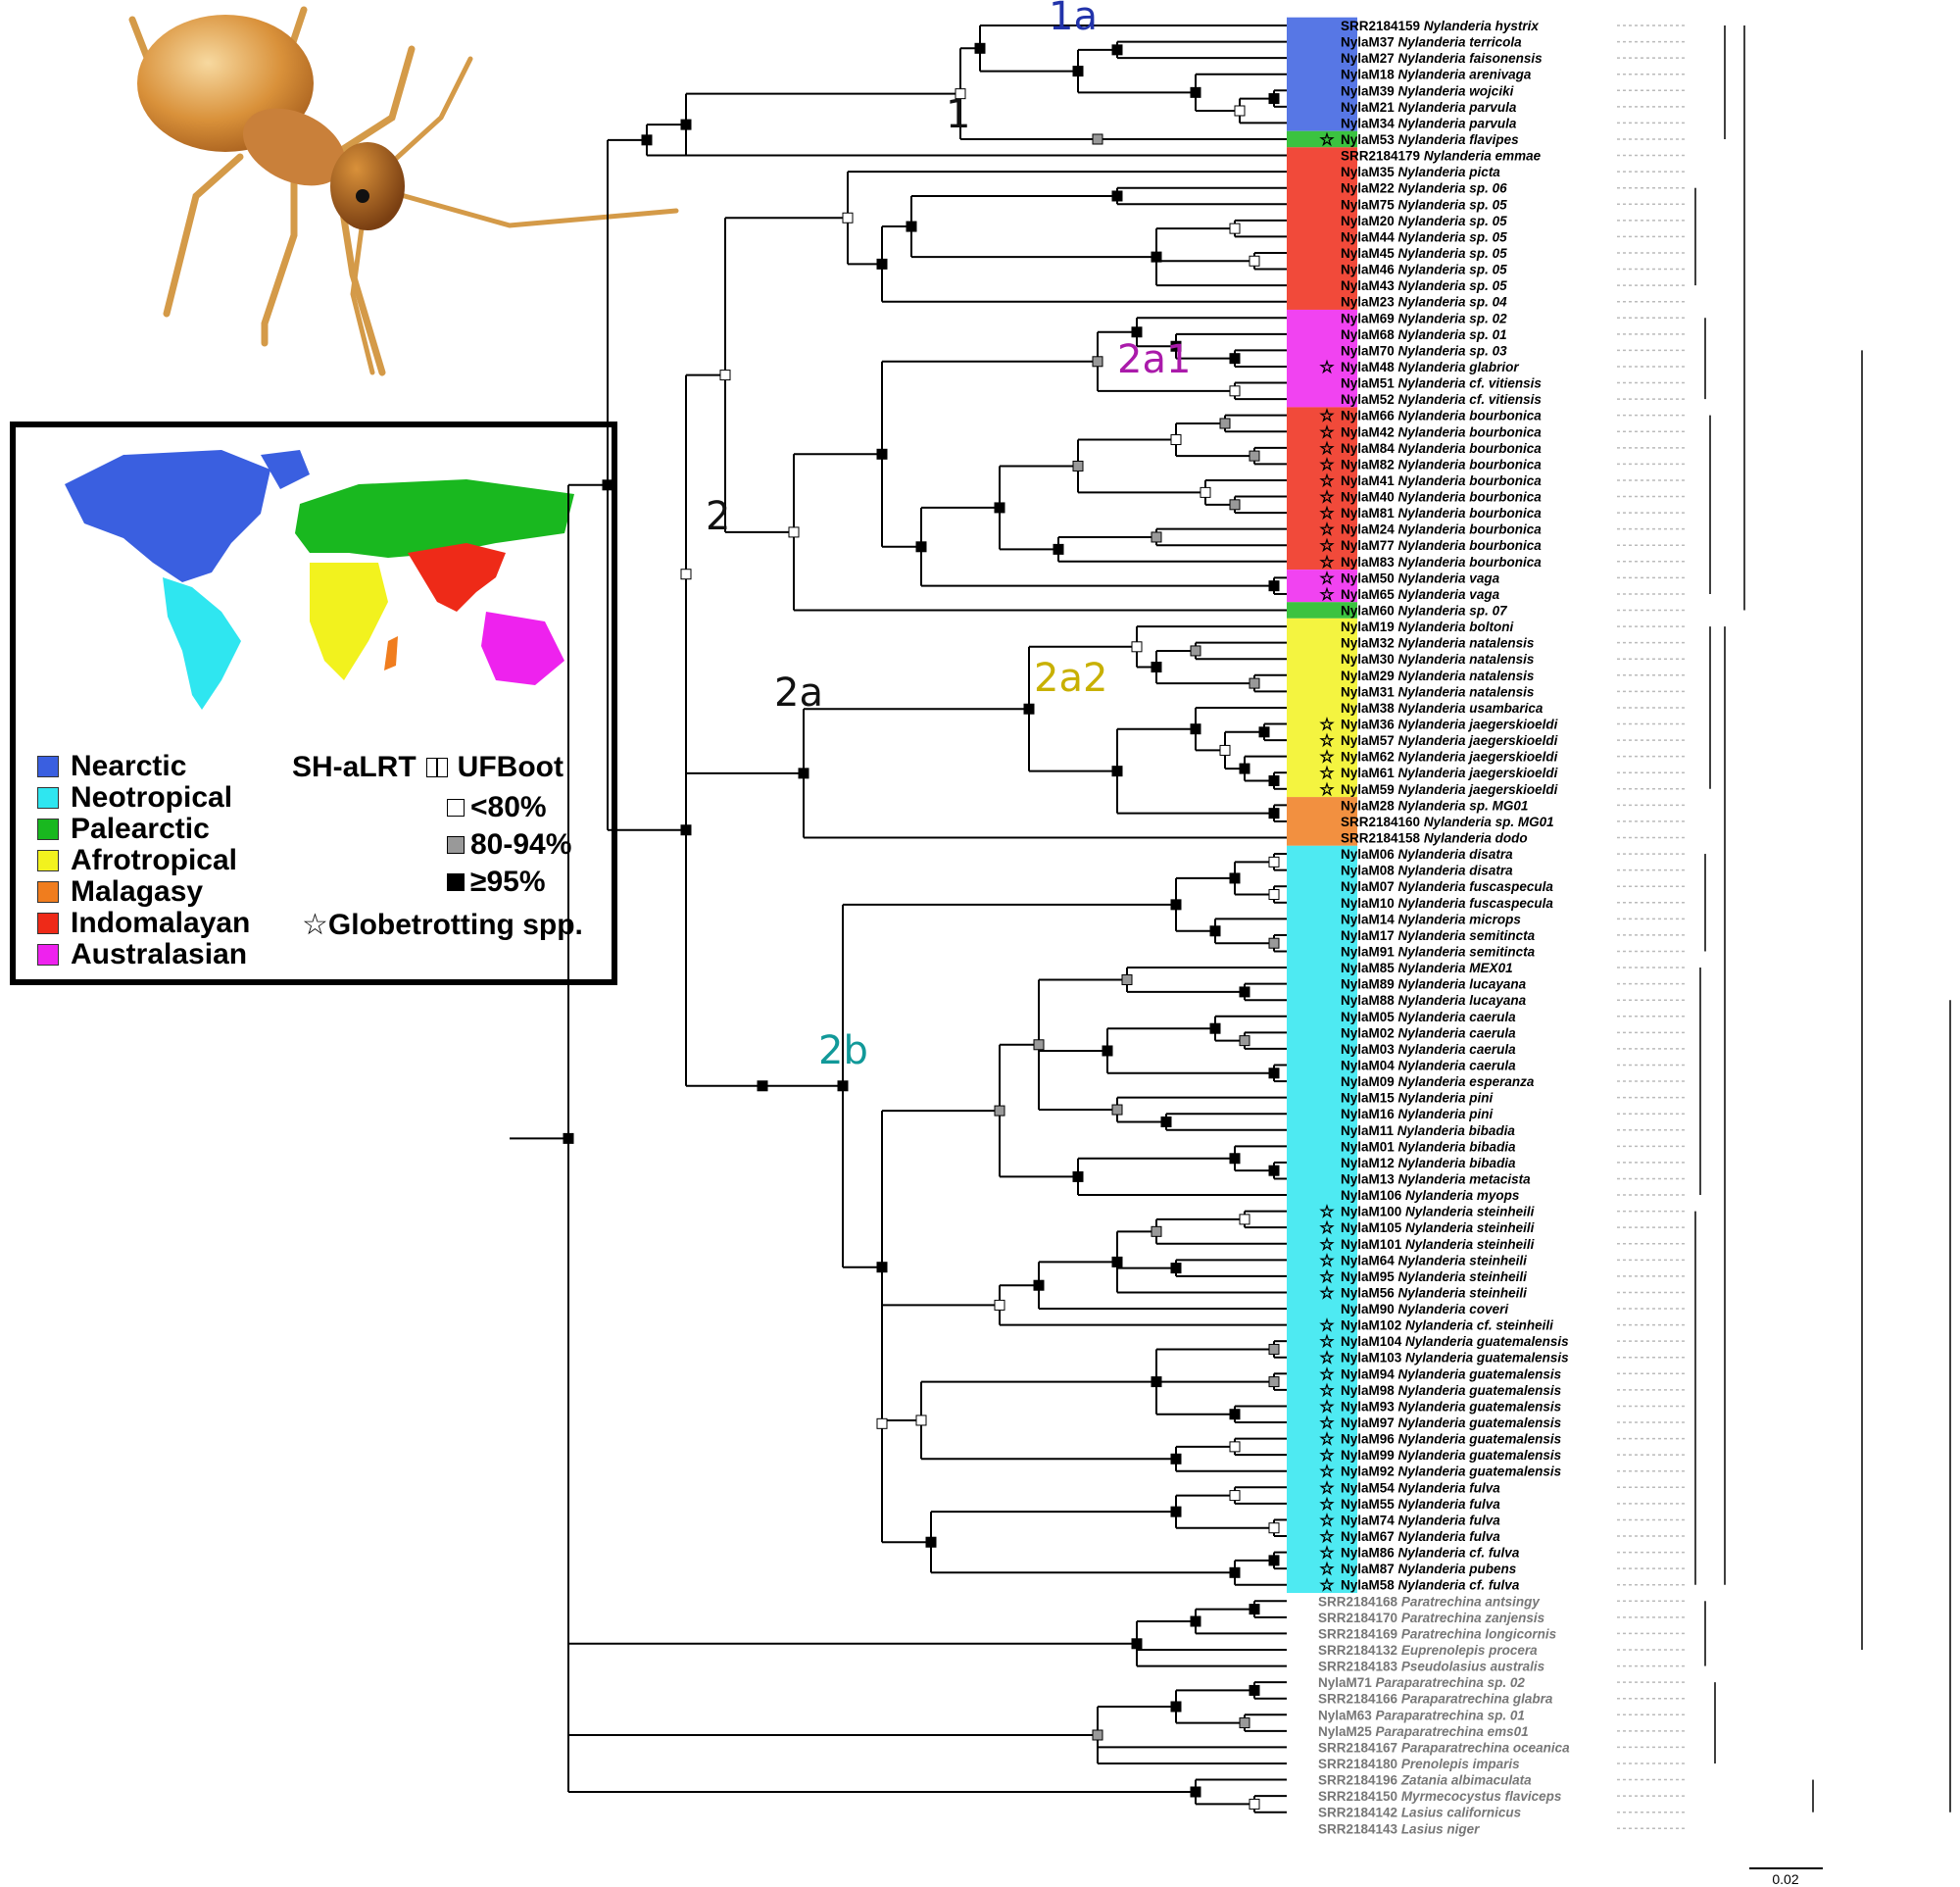 The height and width of the screenshot is (1887, 1960). Describe the element at coordinates (1438, 659) in the screenshot. I see `taxon-label: NylaM30 Nylanderia natalensis` at that location.